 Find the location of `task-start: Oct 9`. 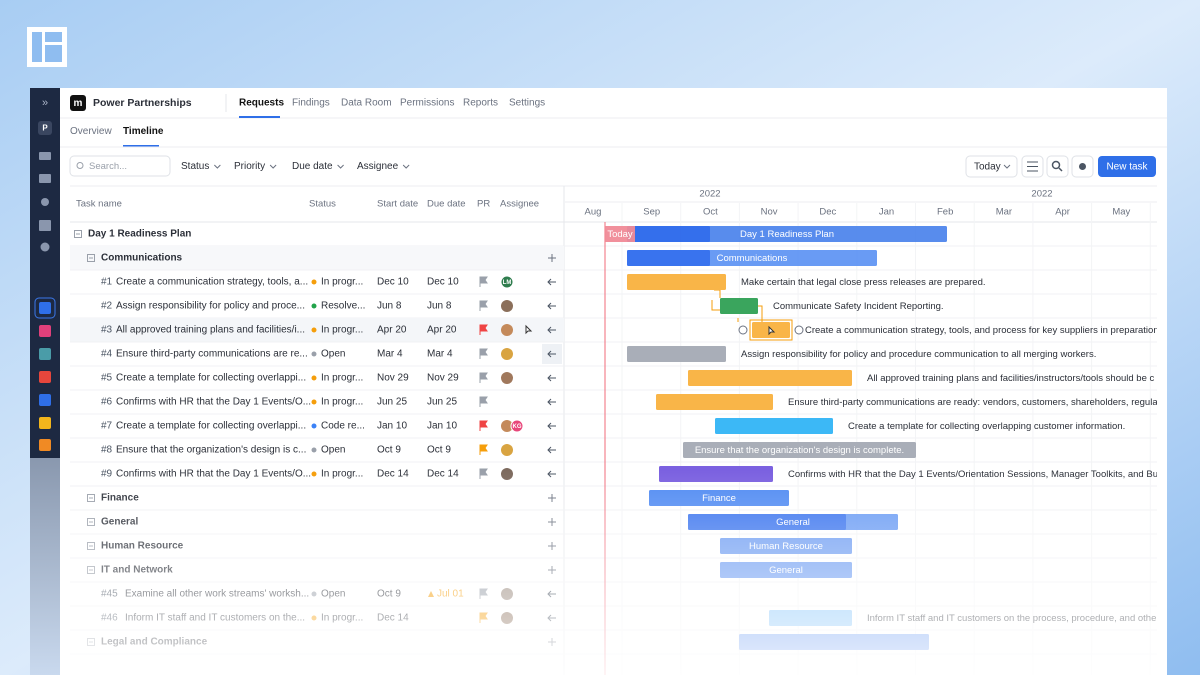

task-start: Oct 9 is located at coordinates (389, 450).